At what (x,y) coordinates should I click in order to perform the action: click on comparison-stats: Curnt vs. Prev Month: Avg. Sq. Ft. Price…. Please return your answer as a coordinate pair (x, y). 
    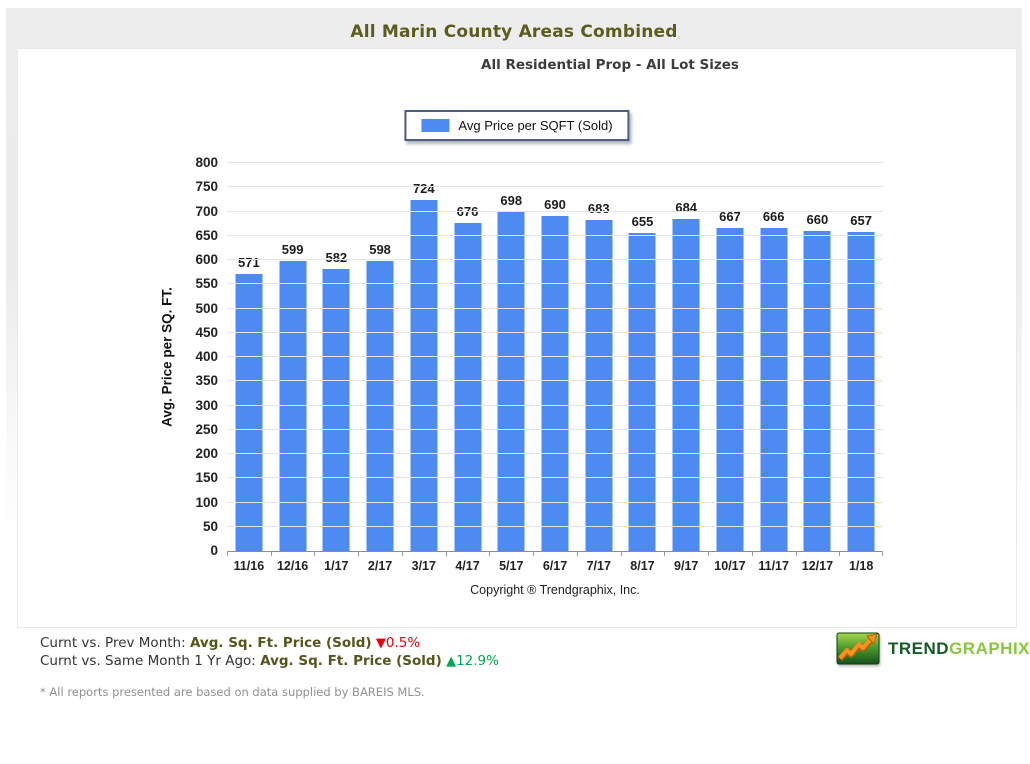
    Looking at the image, I should click on (269, 652).